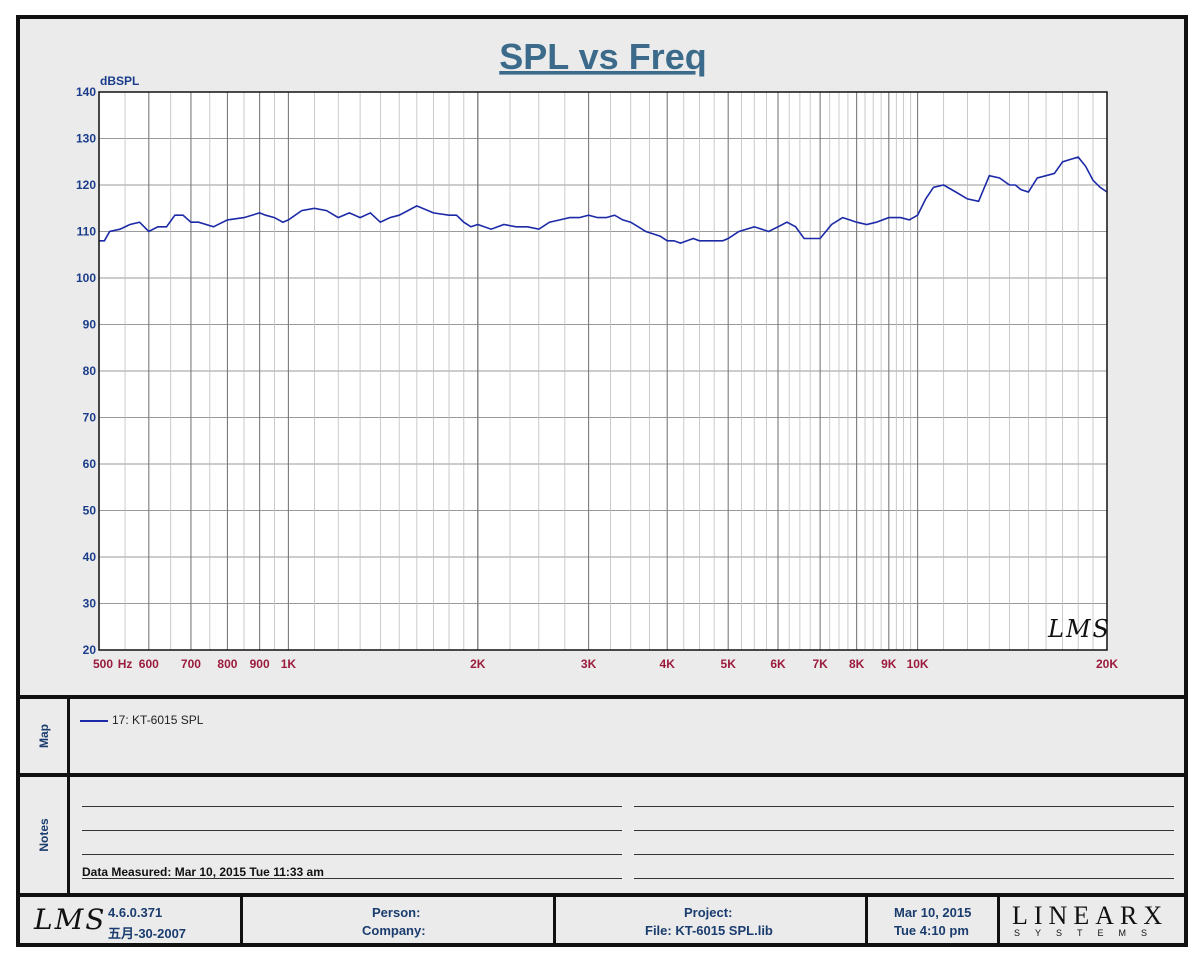 This screenshot has height=960, width=1200. I want to click on x-tick-label: 1K, so click(289, 664).